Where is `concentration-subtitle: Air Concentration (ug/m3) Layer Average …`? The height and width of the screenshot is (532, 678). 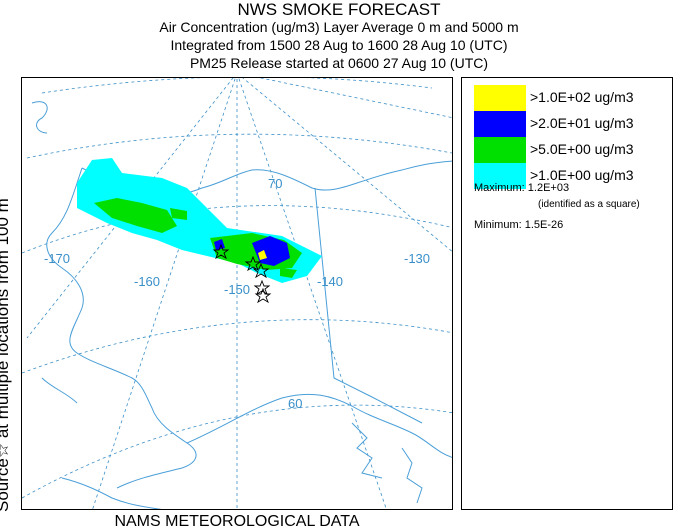 concentration-subtitle: Air Concentration (ug/m3) Layer Average … is located at coordinates (339, 27).